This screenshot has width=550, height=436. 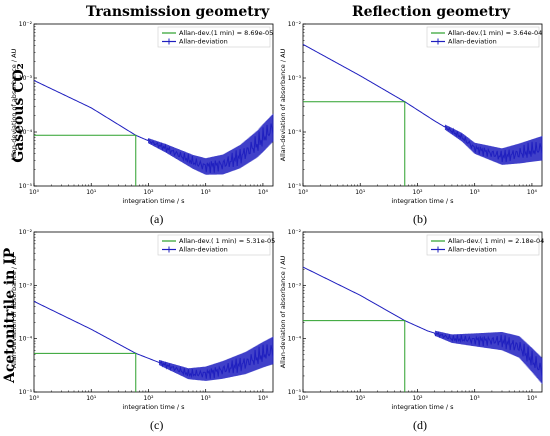 What do you see at coordinates (178, 12) in the screenshot?
I see `column-title-transmission: Transmission geometry` at bounding box center [178, 12].